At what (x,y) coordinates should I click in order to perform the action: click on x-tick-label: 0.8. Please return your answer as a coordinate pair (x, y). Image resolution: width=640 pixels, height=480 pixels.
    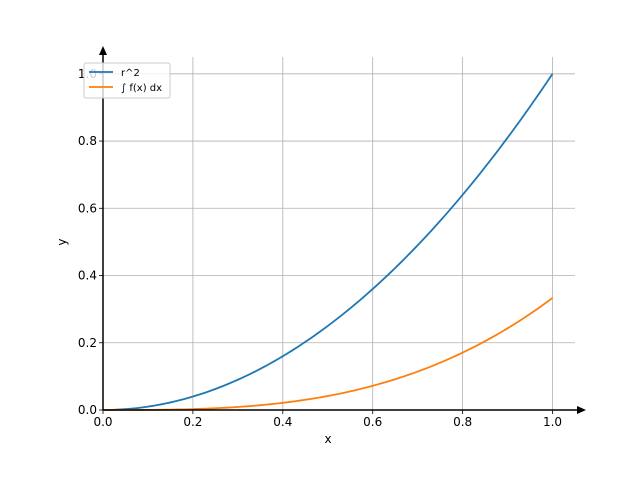
    Looking at the image, I should click on (462, 422).